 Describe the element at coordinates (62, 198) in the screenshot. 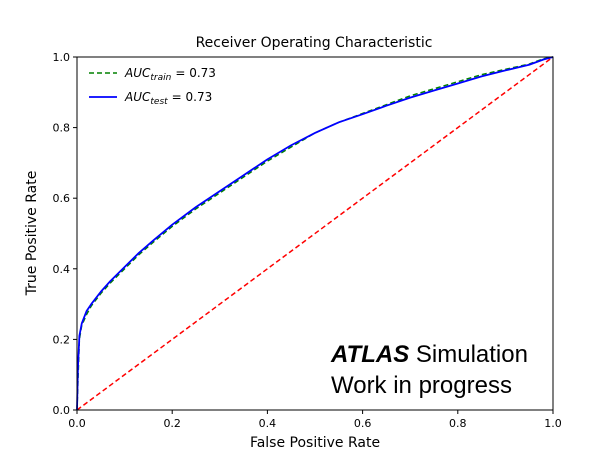

I see `y-tick-label: 0.6` at that location.